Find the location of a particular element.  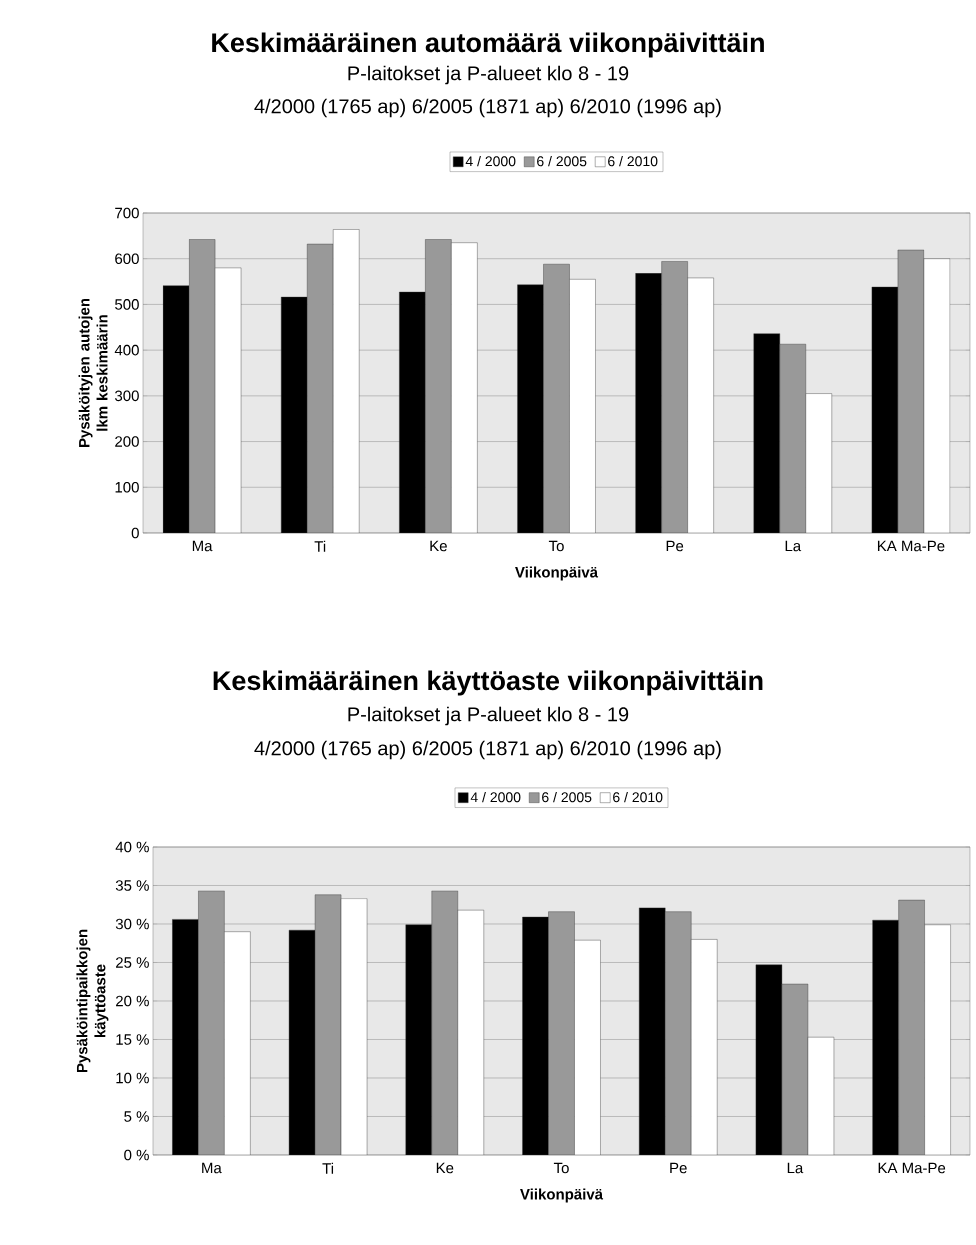

y-tick-label: 30 % is located at coordinates (132, 924).